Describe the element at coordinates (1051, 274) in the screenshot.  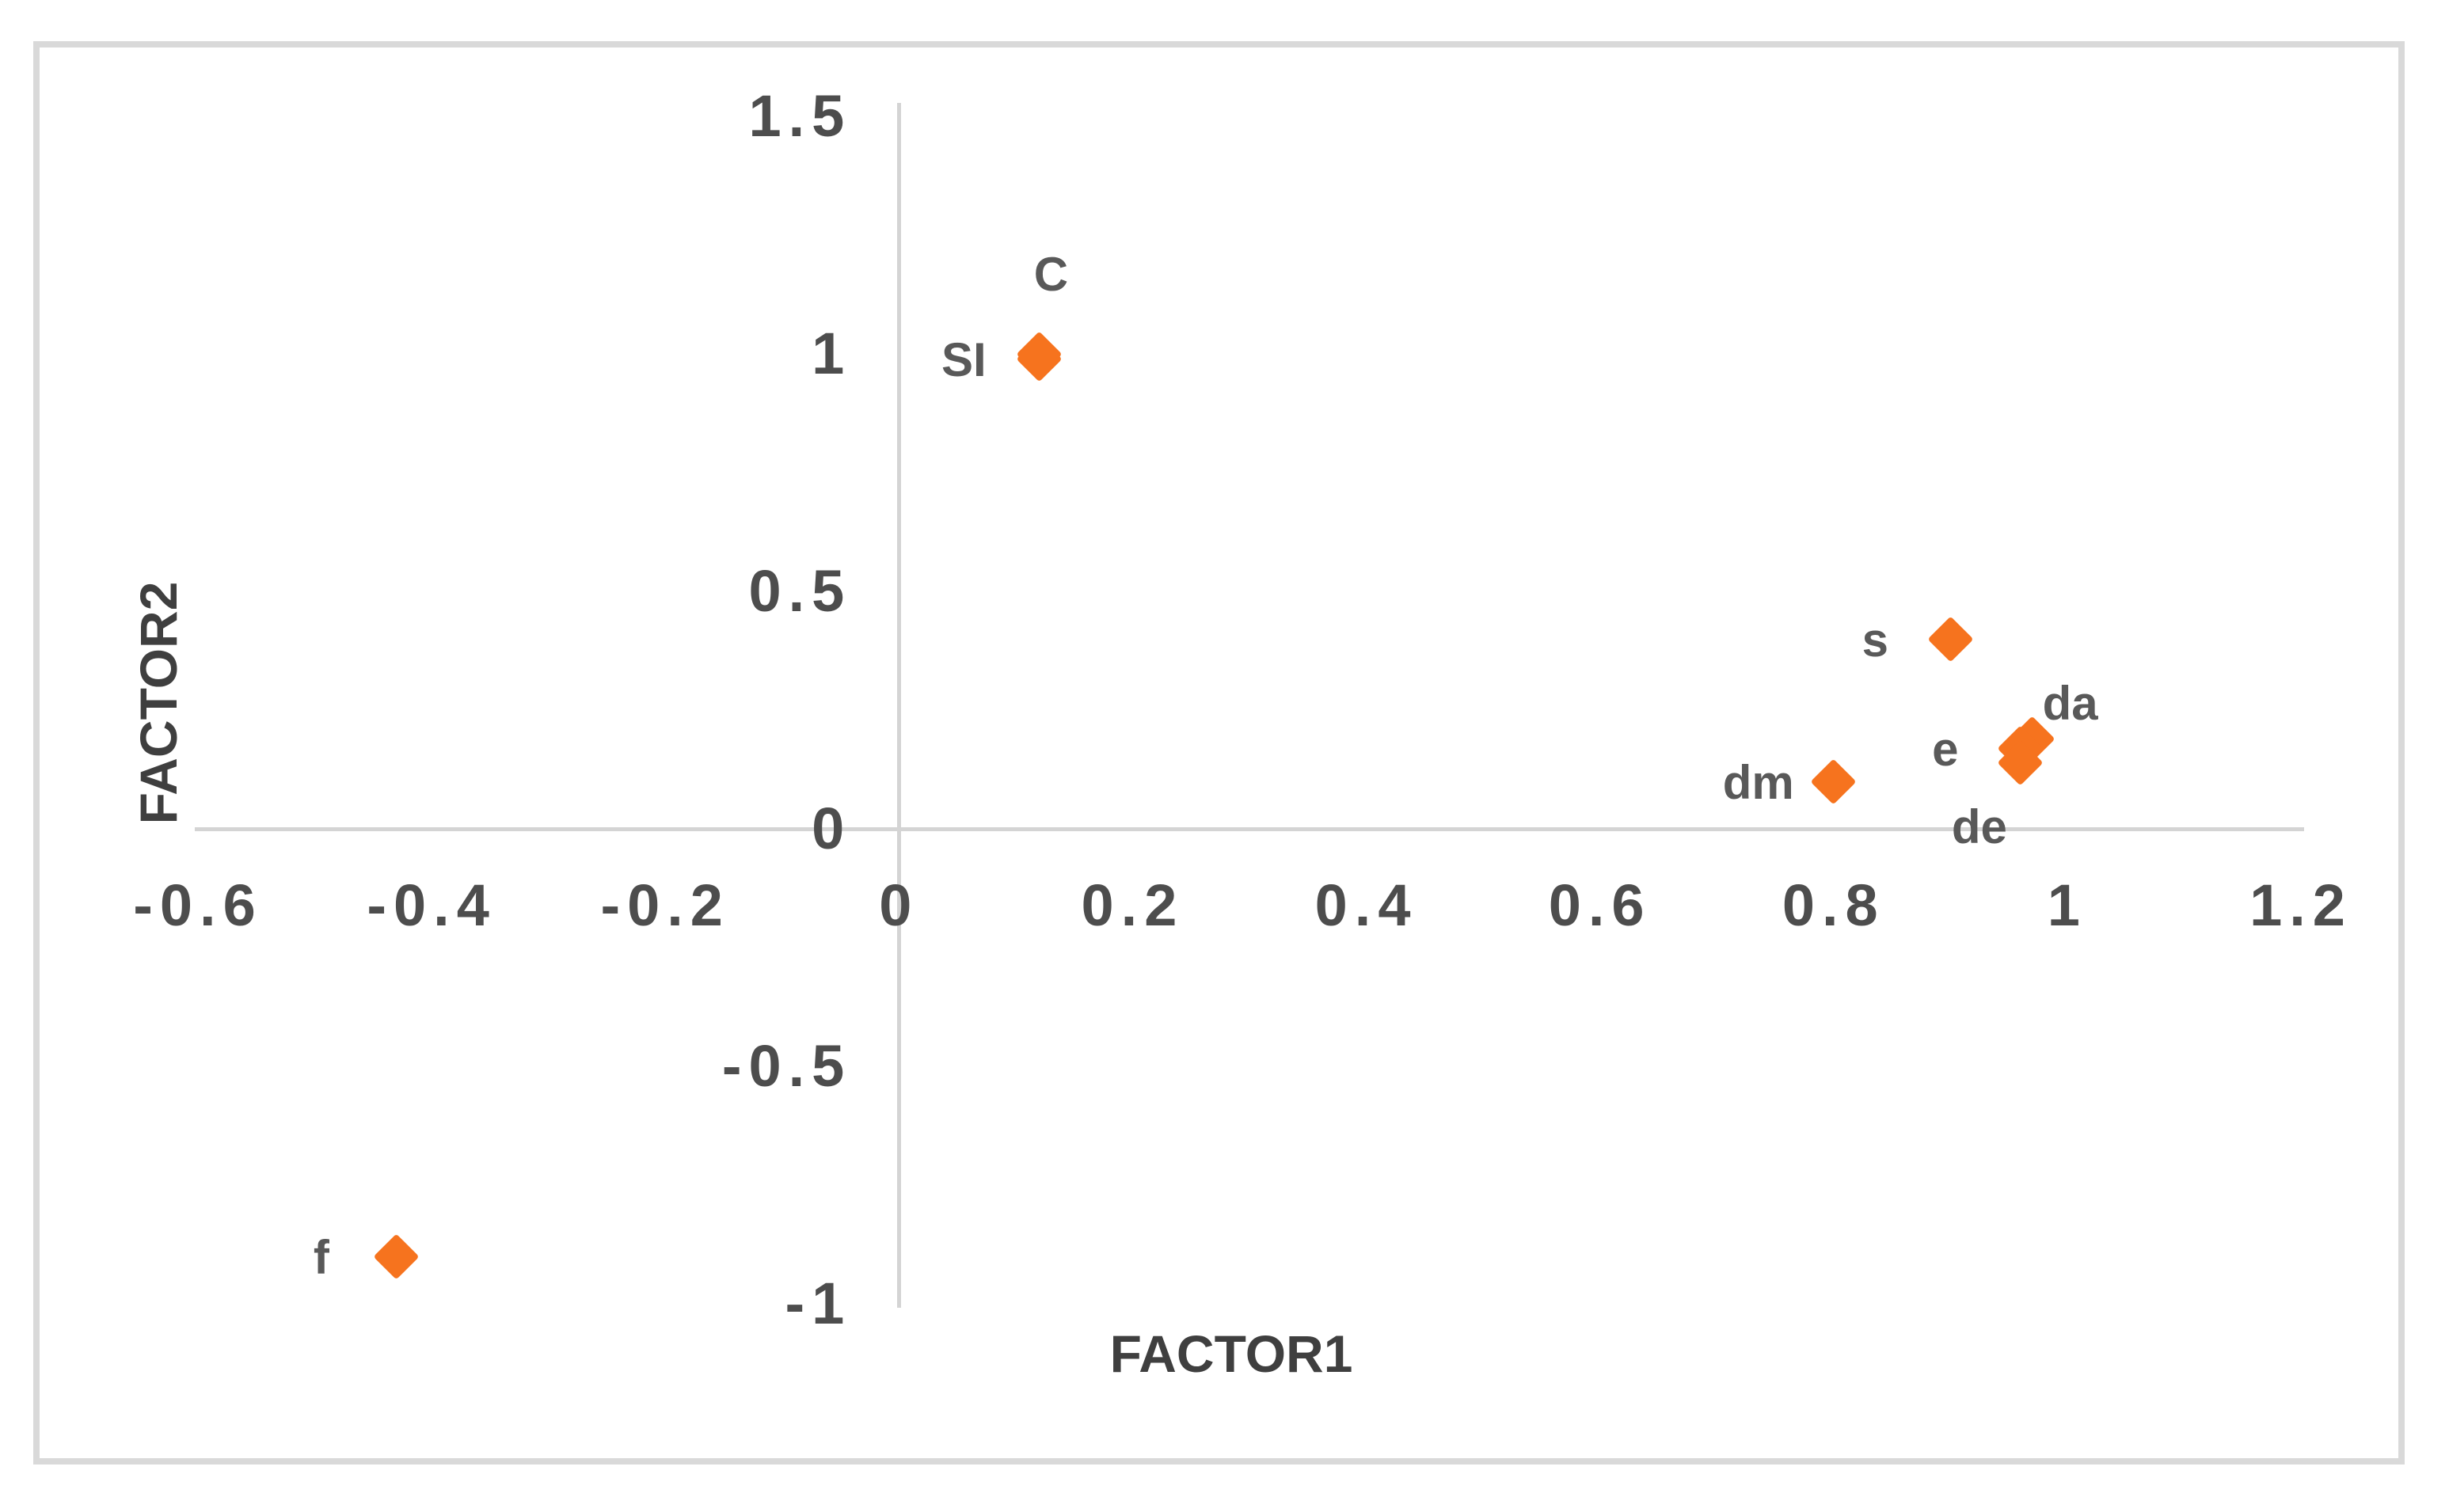
I see `data-point-label: C` at that location.